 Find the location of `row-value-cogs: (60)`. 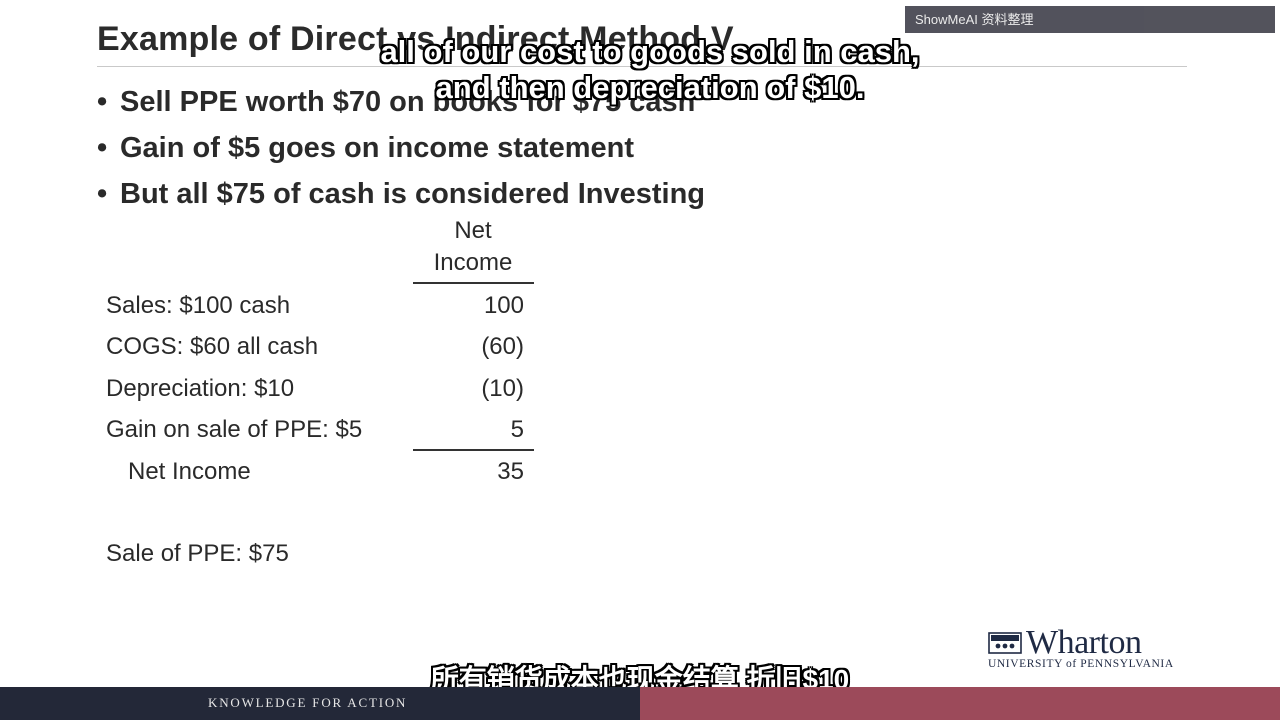

row-value-cogs: (60) is located at coordinates (502, 346).